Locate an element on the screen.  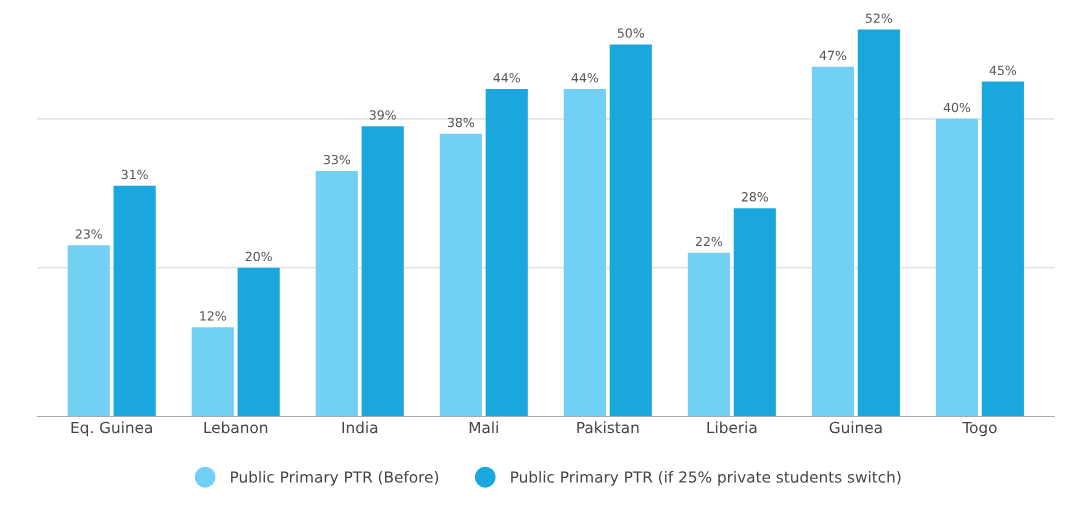
x-tick-label: Togo is located at coordinates (979, 429).